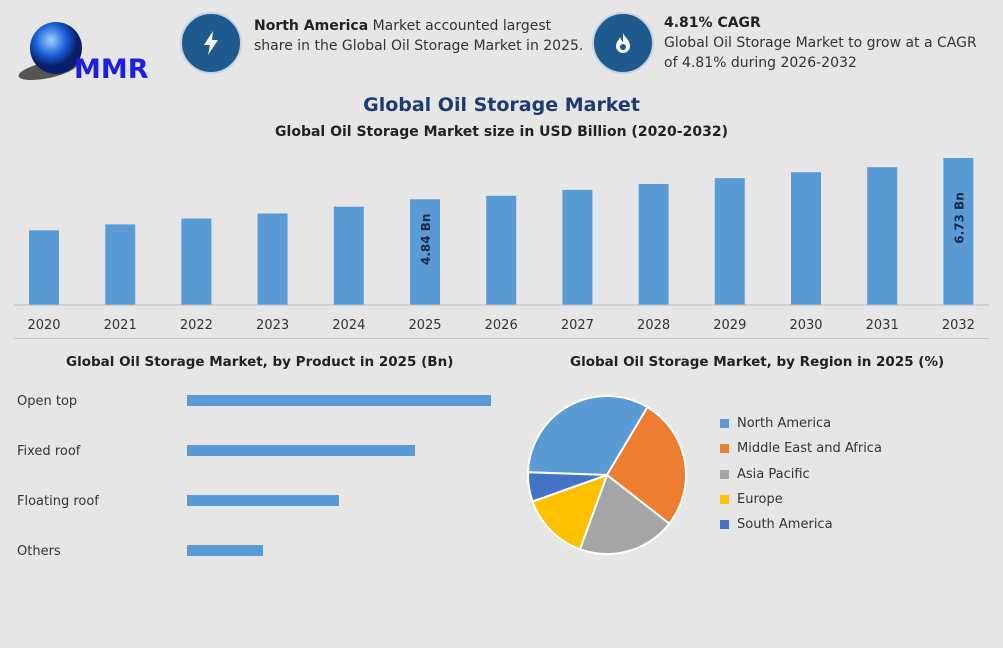 The image size is (1003, 648). Describe the element at coordinates (196, 261) in the screenshot. I see `bar-2022` at that location.